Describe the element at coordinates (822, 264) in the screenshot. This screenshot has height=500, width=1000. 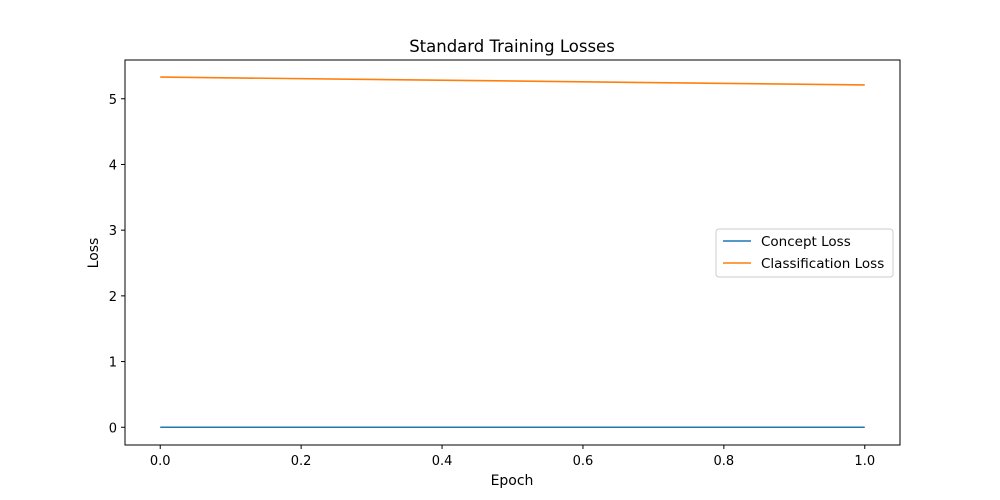
I see `legend-label: Classification Loss` at that location.